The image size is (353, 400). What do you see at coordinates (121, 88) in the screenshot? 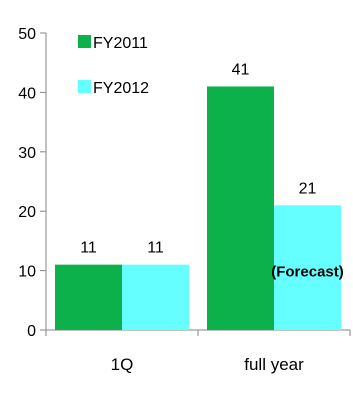
I see `legend-label: FY2012` at bounding box center [121, 88].